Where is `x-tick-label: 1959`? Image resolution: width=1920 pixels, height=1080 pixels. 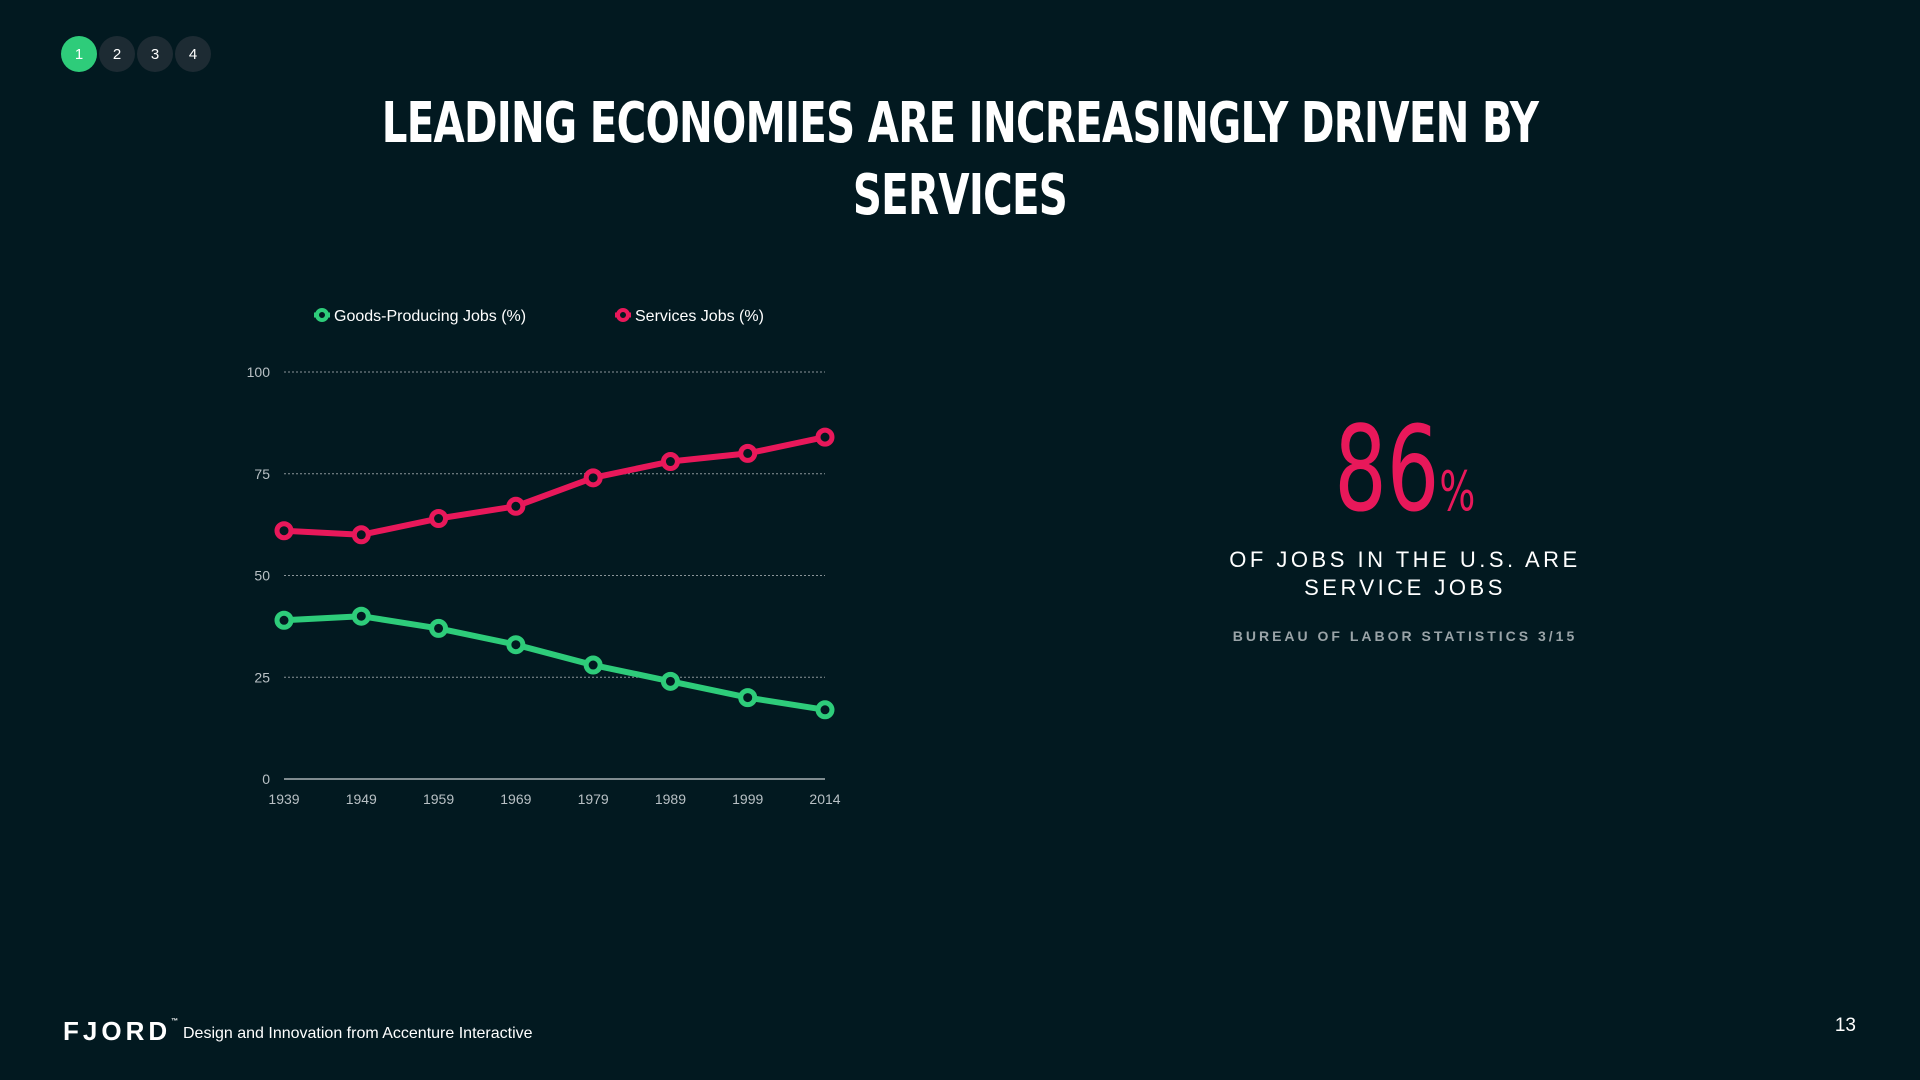 x-tick-label: 1959 is located at coordinates (438, 799).